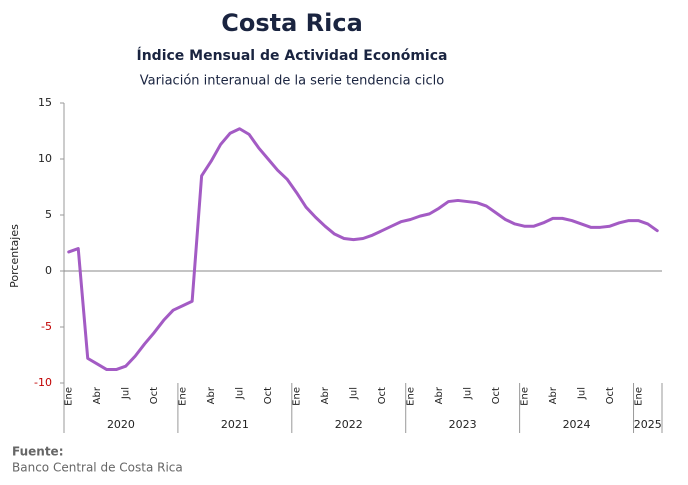 This screenshot has height=485, width=688. Describe the element at coordinates (648, 424) in the screenshot. I see `year-label: 2025` at that location.